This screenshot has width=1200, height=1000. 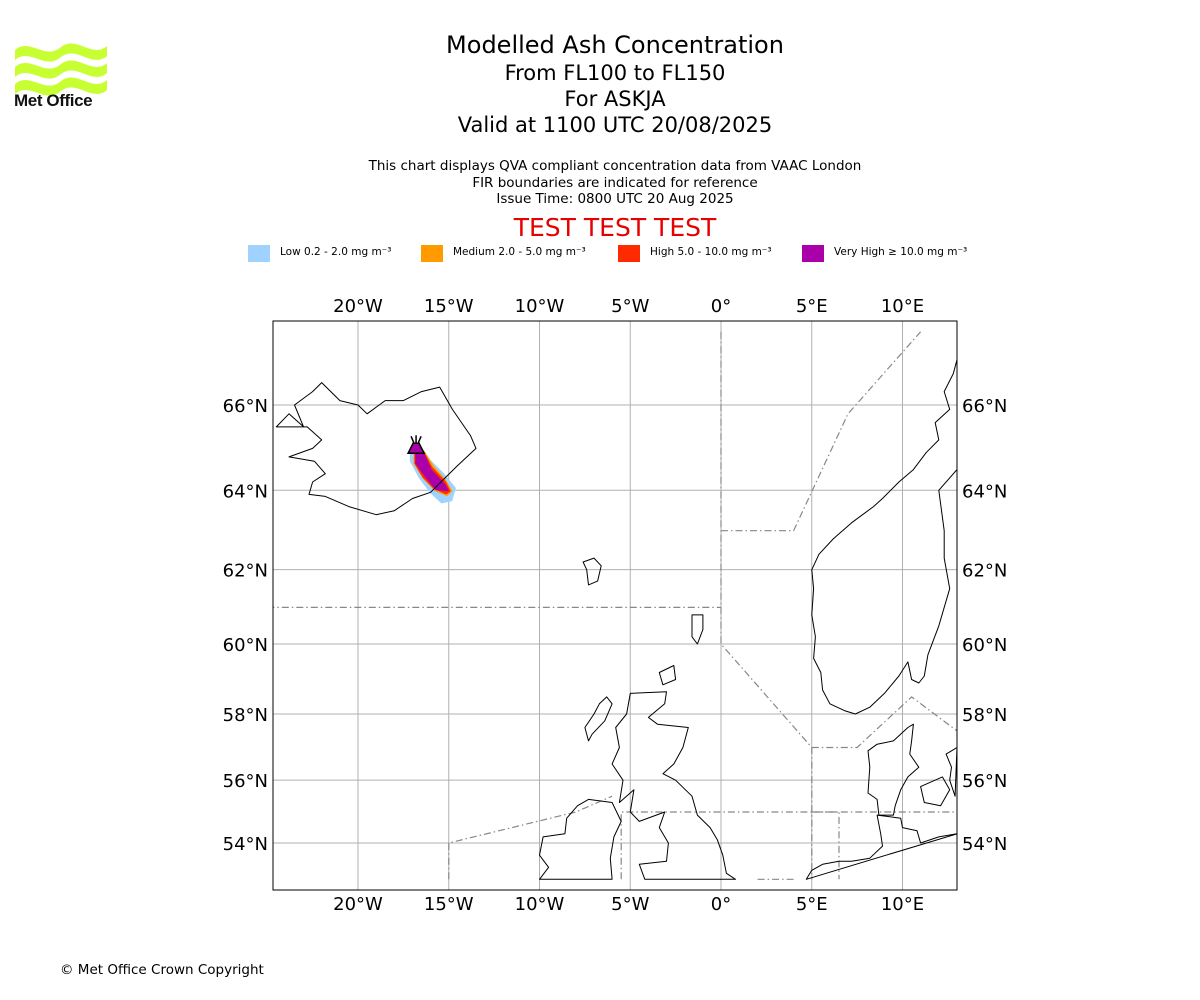 I want to click on legend-swatch-medium, so click(x=432, y=253).